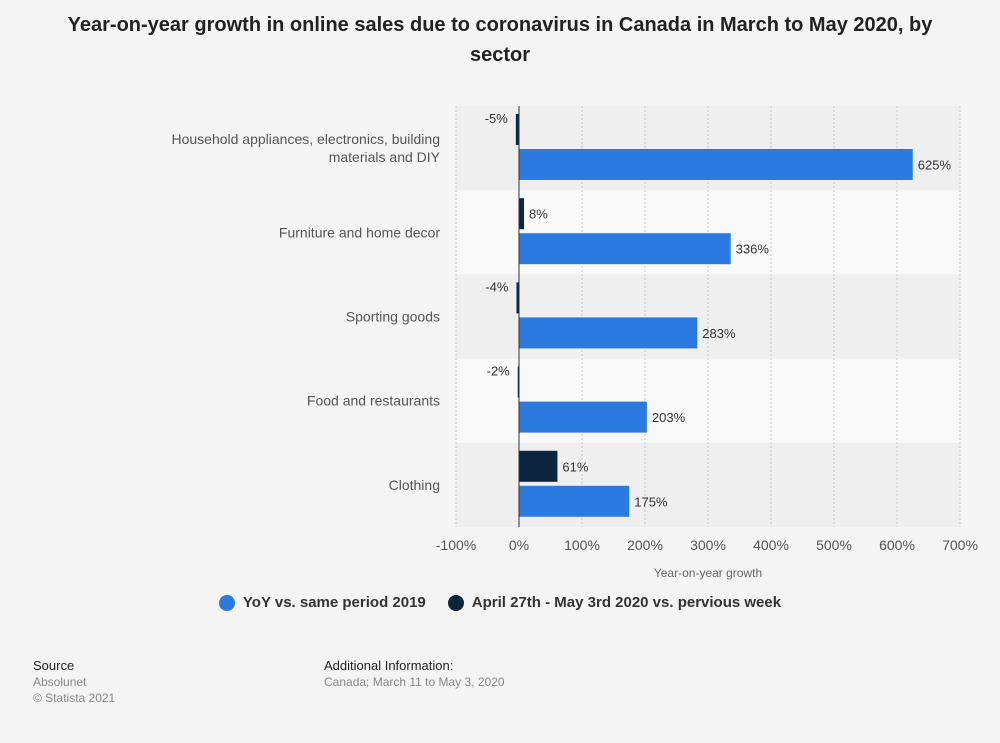 The height and width of the screenshot is (743, 1000). What do you see at coordinates (60, 682) in the screenshot?
I see `source-name: Absolunet` at bounding box center [60, 682].